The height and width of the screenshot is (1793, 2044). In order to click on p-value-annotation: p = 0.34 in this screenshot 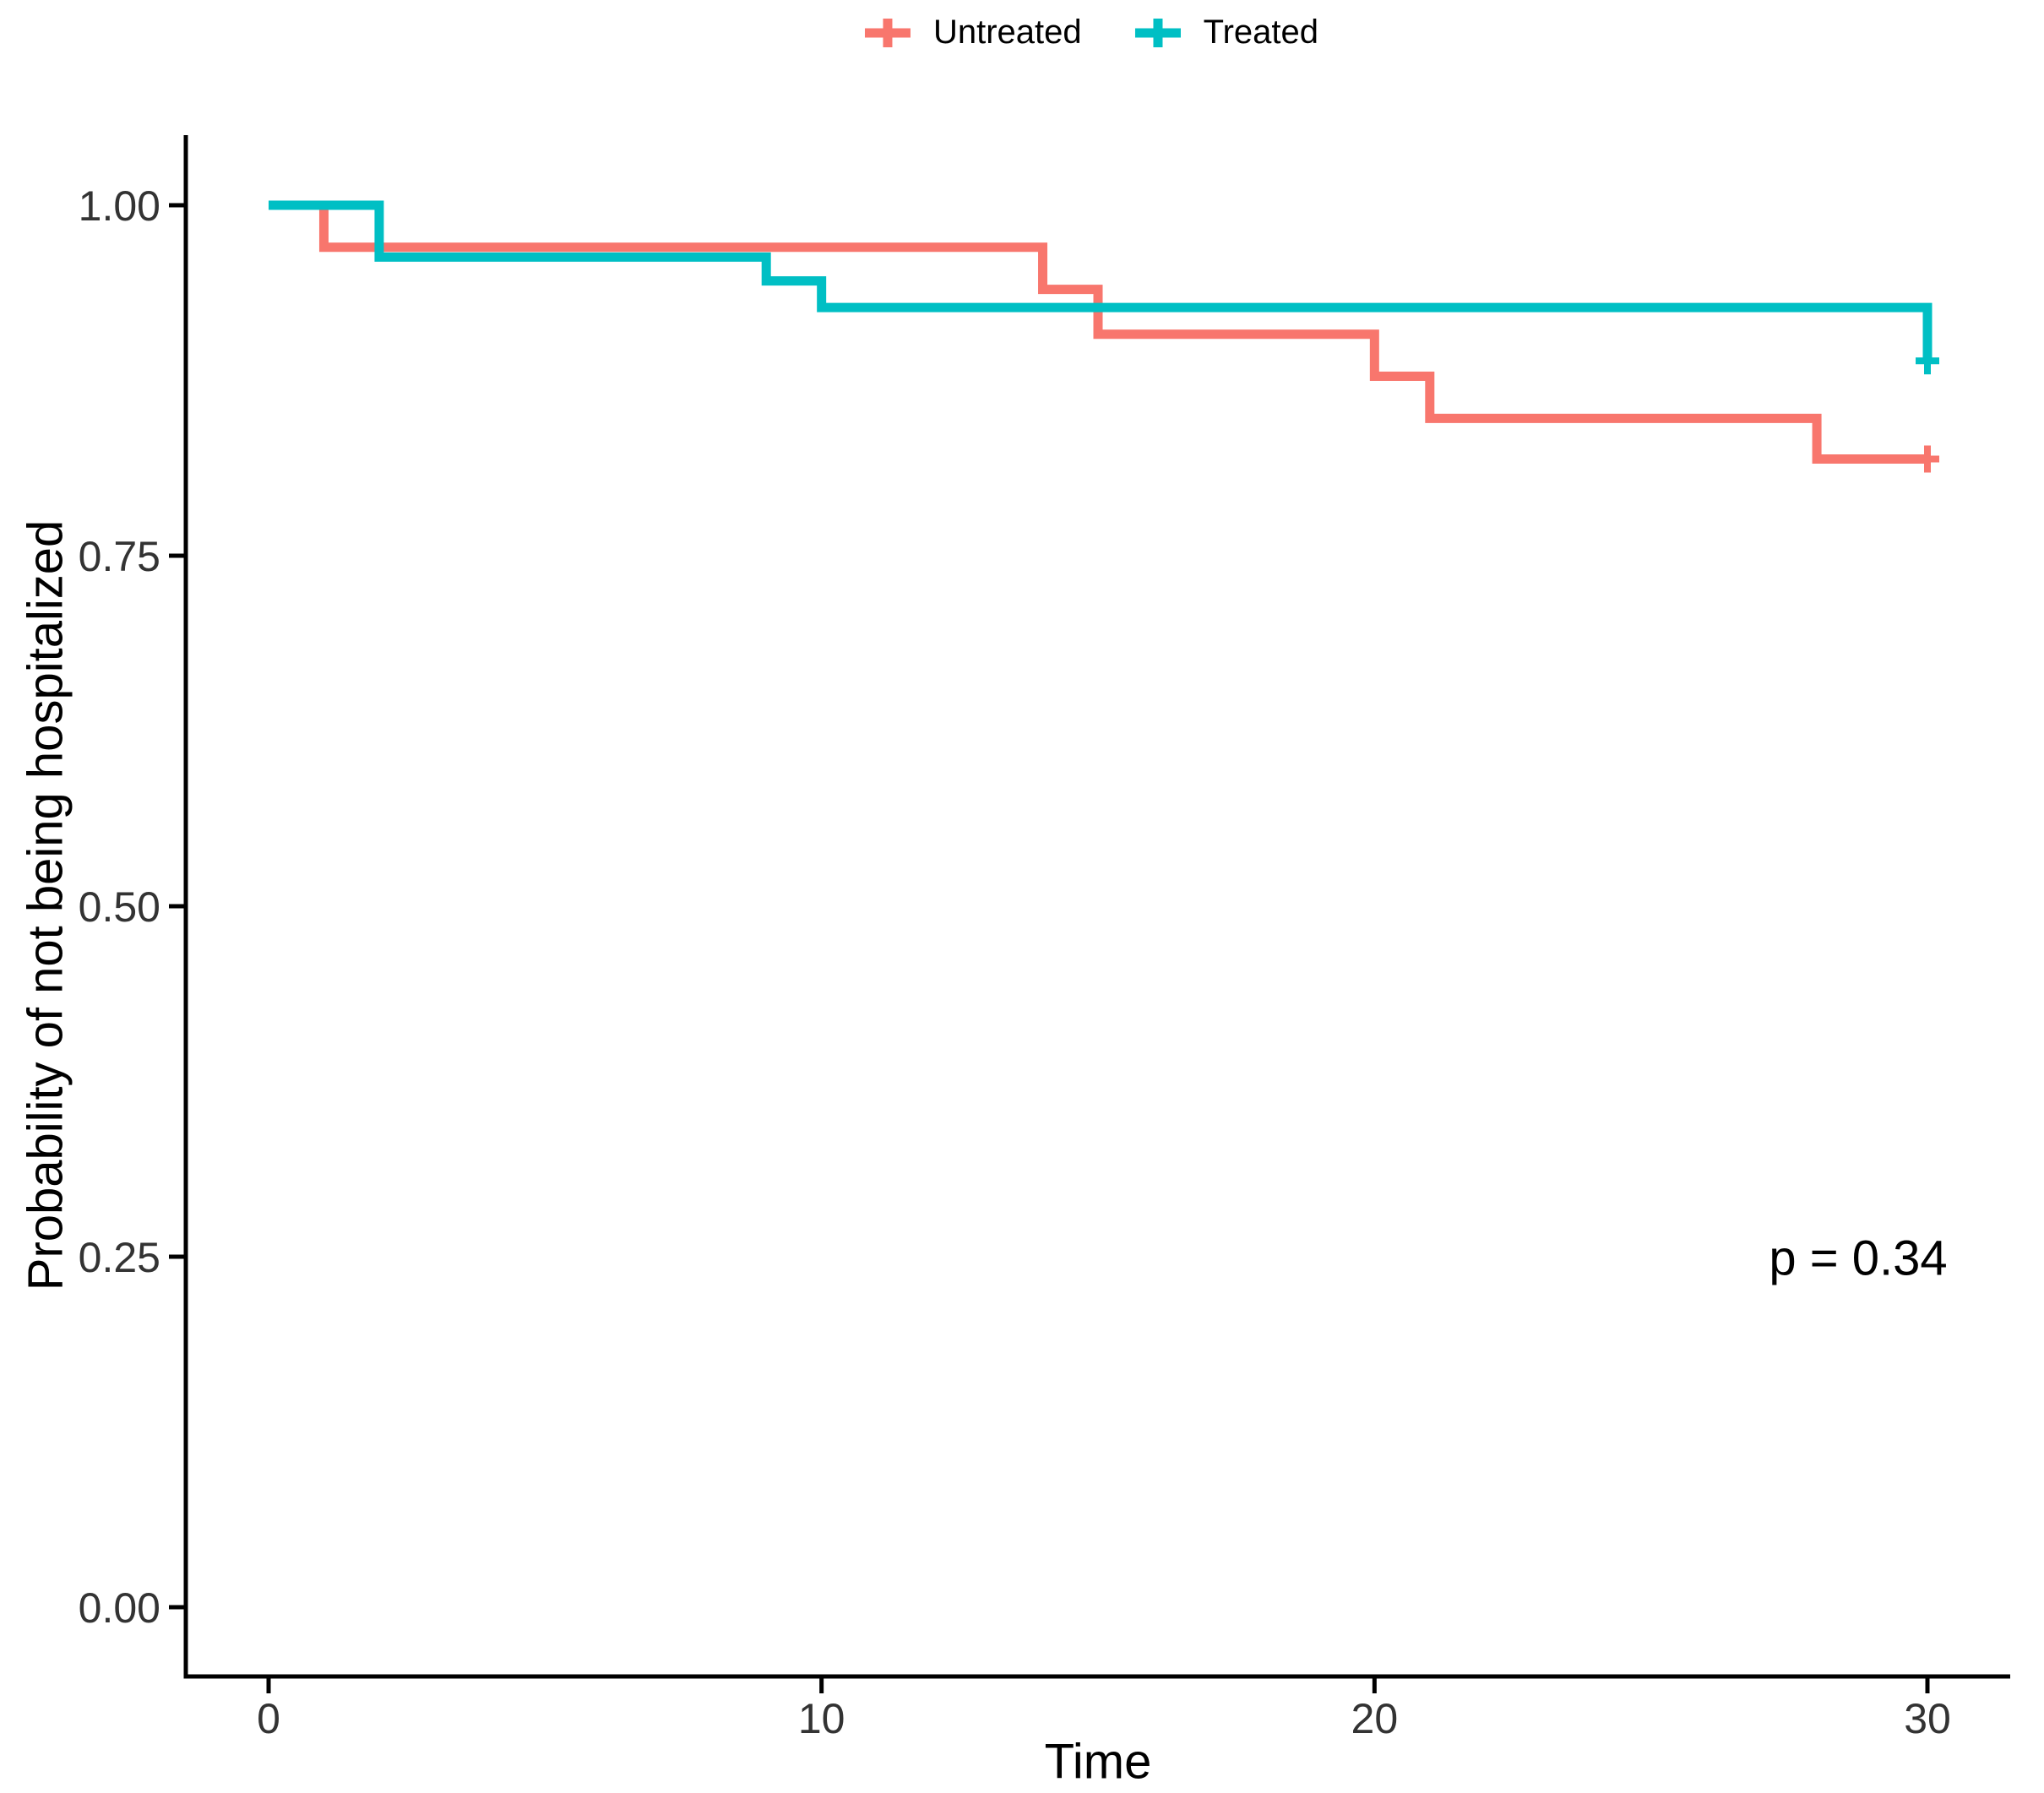, I will do `click(1858, 1258)`.